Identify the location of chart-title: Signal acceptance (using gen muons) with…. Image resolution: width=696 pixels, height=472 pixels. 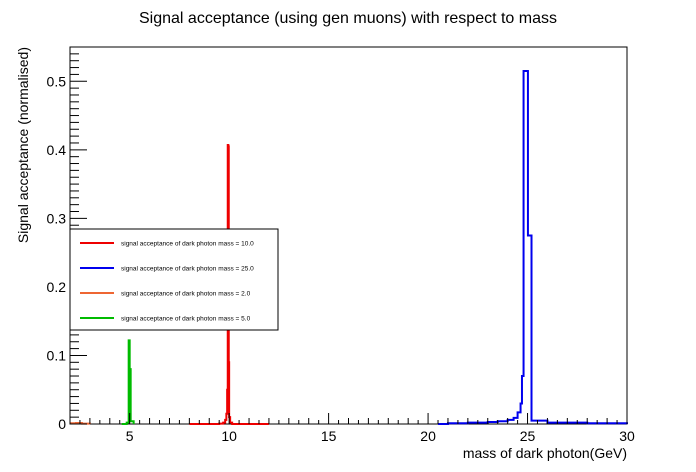
(348, 18).